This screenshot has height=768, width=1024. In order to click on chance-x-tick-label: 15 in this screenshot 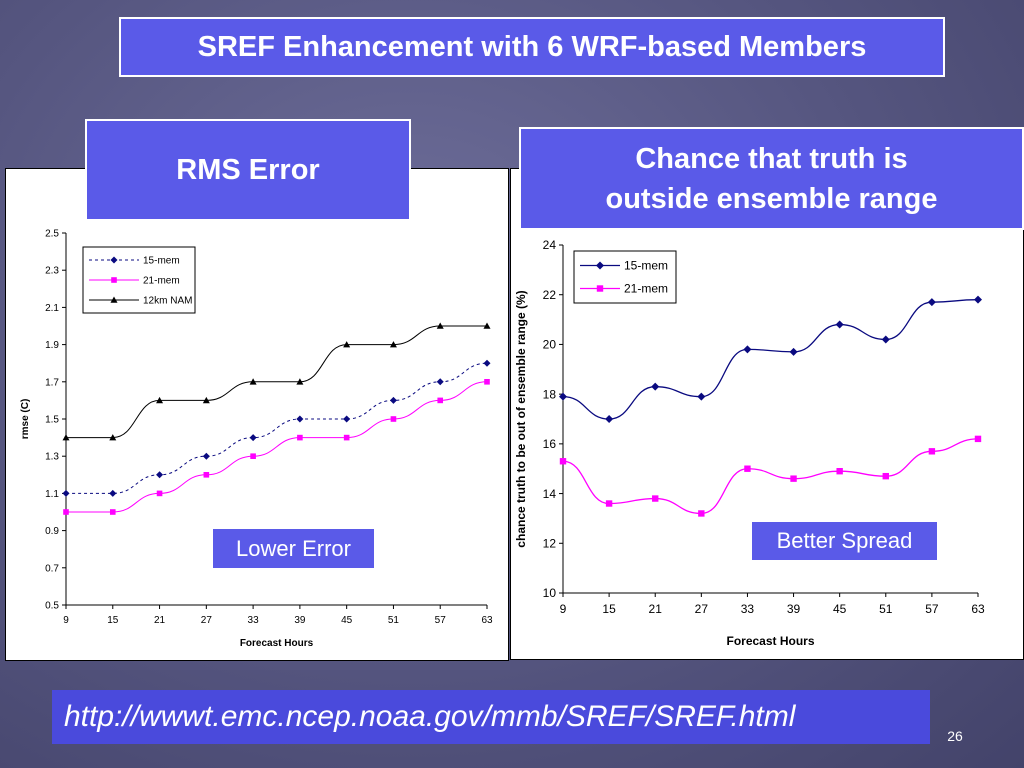, I will do `click(609, 609)`.